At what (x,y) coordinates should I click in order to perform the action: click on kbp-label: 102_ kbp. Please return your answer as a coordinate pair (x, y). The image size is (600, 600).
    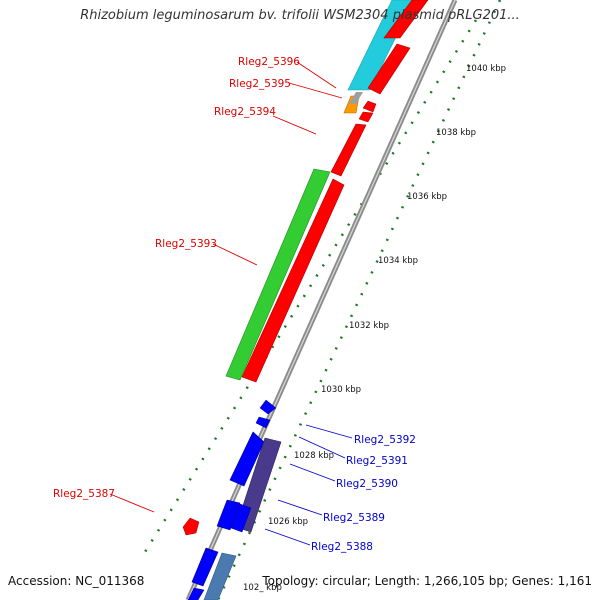
    Looking at the image, I should click on (262, 588).